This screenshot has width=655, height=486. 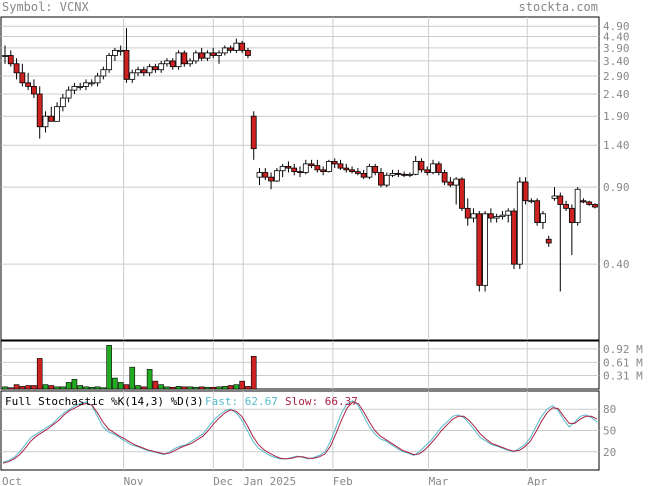 I want to click on stochastic-tick-label: 50, so click(x=609, y=431).